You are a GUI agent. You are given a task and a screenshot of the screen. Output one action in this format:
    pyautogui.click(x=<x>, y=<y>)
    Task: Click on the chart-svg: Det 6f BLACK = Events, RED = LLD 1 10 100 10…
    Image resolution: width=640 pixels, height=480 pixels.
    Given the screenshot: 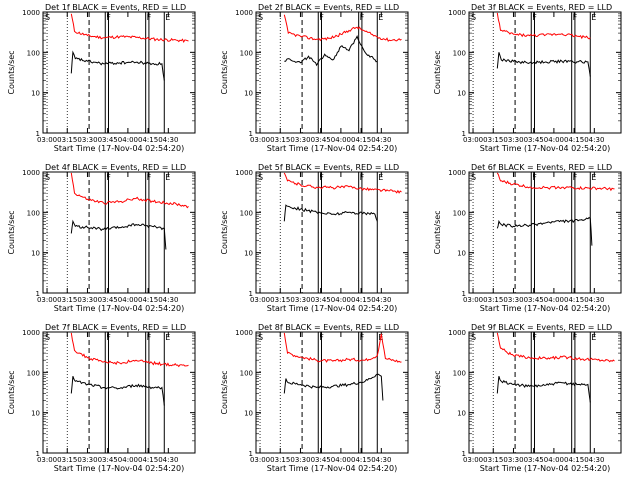 What is the action you would take?
    pyautogui.click(x=527, y=238)
    